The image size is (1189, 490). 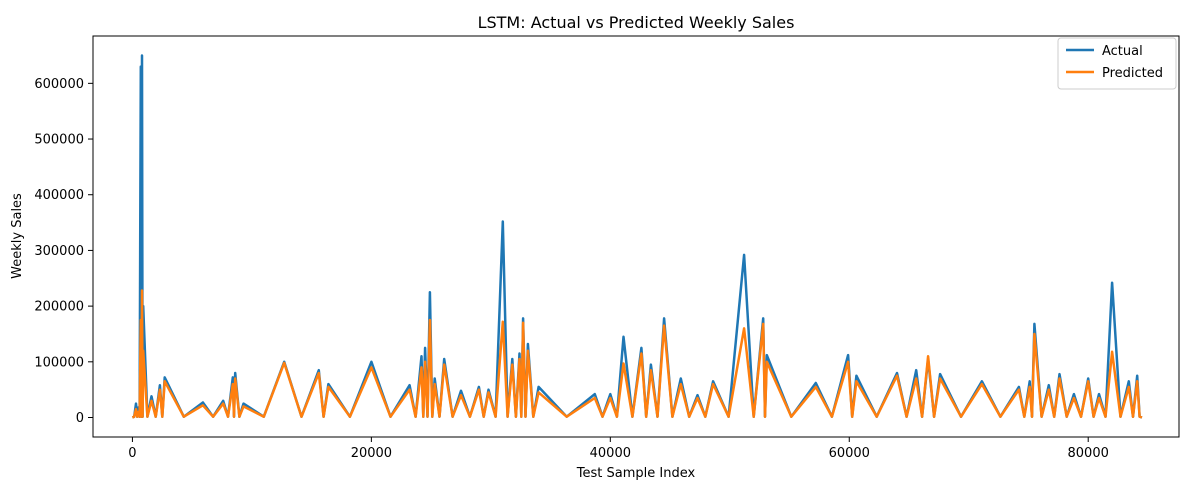 I want to click on y-tick-label: 100000, so click(x=59, y=362).